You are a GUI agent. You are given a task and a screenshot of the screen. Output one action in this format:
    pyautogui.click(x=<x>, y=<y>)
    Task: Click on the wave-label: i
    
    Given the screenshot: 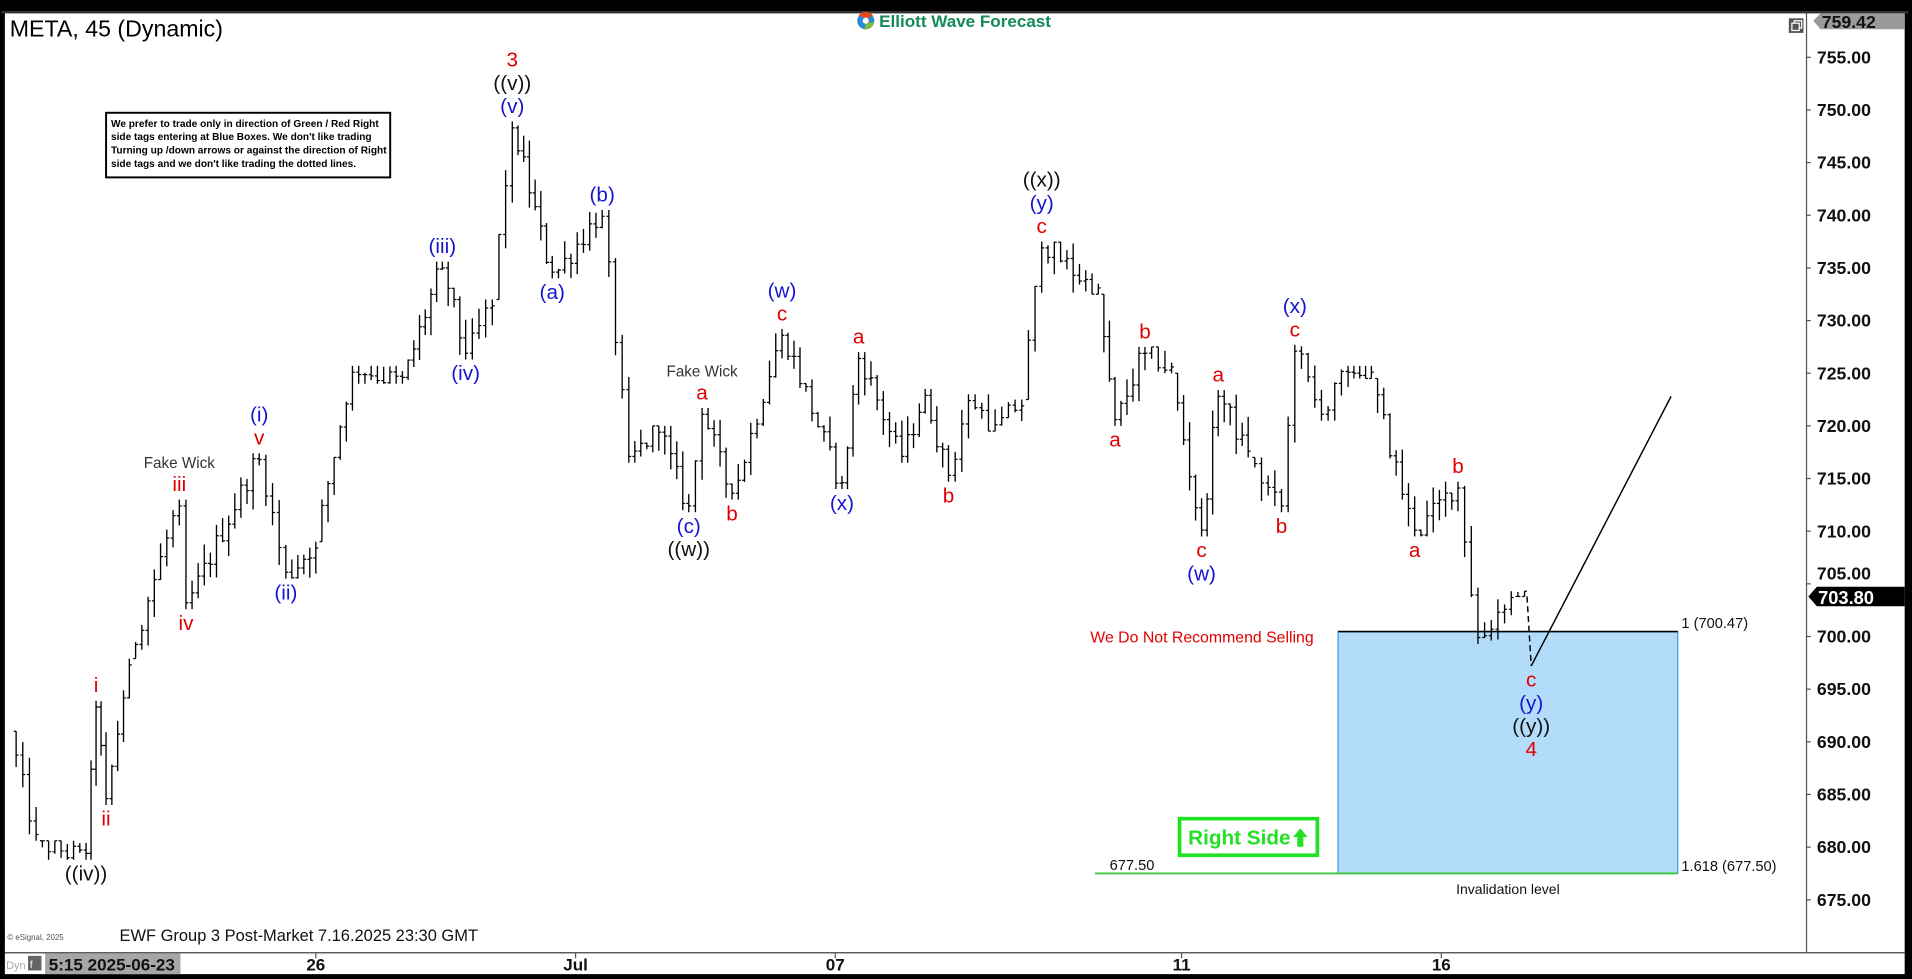 What is the action you would take?
    pyautogui.click(x=96, y=685)
    